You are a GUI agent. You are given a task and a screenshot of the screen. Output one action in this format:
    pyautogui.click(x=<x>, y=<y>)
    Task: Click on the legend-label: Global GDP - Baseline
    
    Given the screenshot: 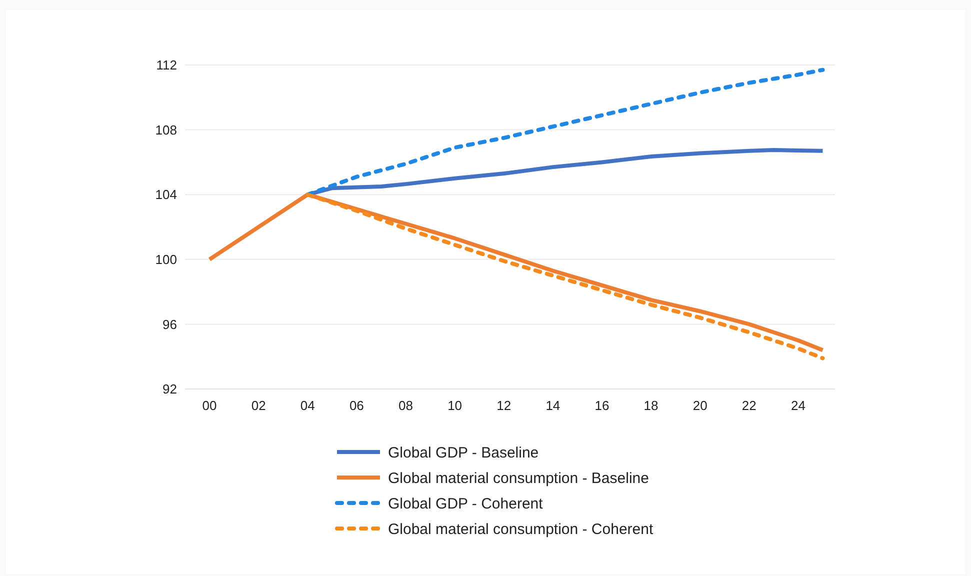 What is the action you would take?
    pyautogui.click(x=463, y=453)
    